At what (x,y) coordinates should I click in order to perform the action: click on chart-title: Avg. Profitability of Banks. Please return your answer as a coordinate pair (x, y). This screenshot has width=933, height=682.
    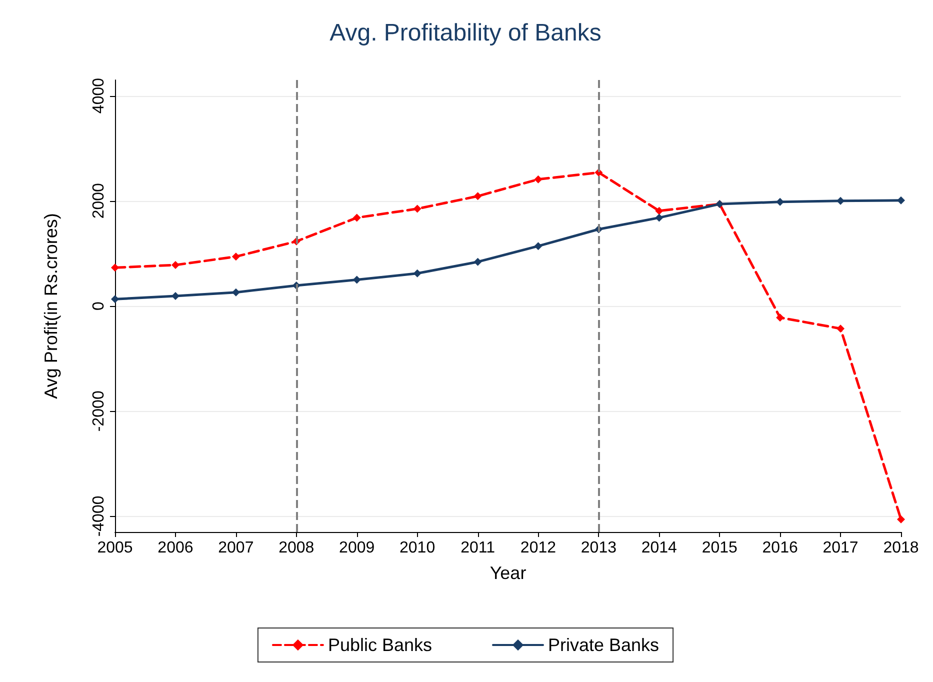
    Looking at the image, I should click on (466, 33).